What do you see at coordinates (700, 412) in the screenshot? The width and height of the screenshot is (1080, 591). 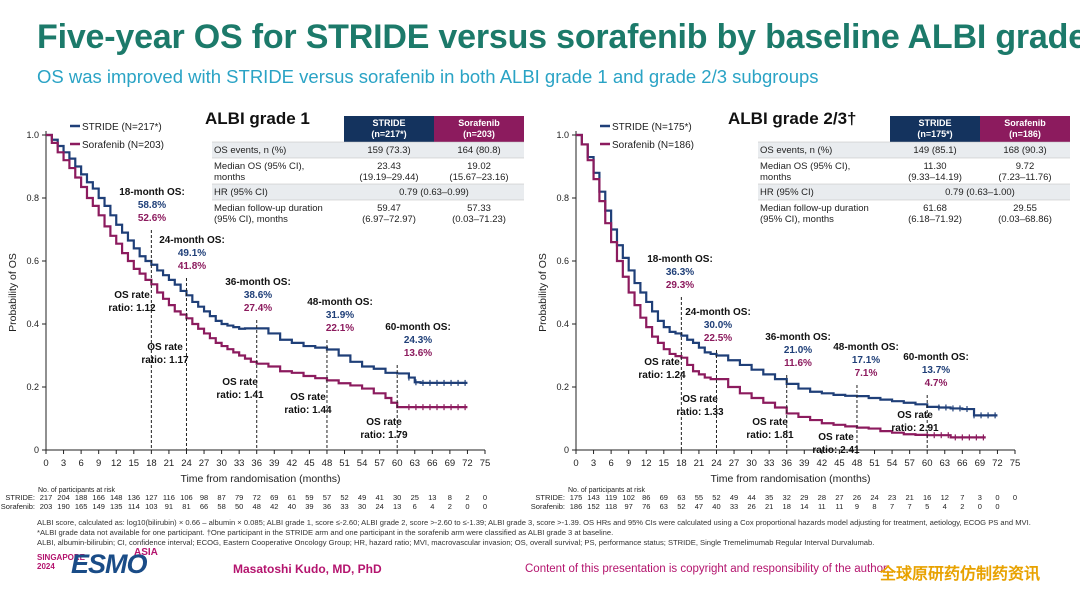 I see `os-rate-ratio: ratio: 1.33` at bounding box center [700, 412].